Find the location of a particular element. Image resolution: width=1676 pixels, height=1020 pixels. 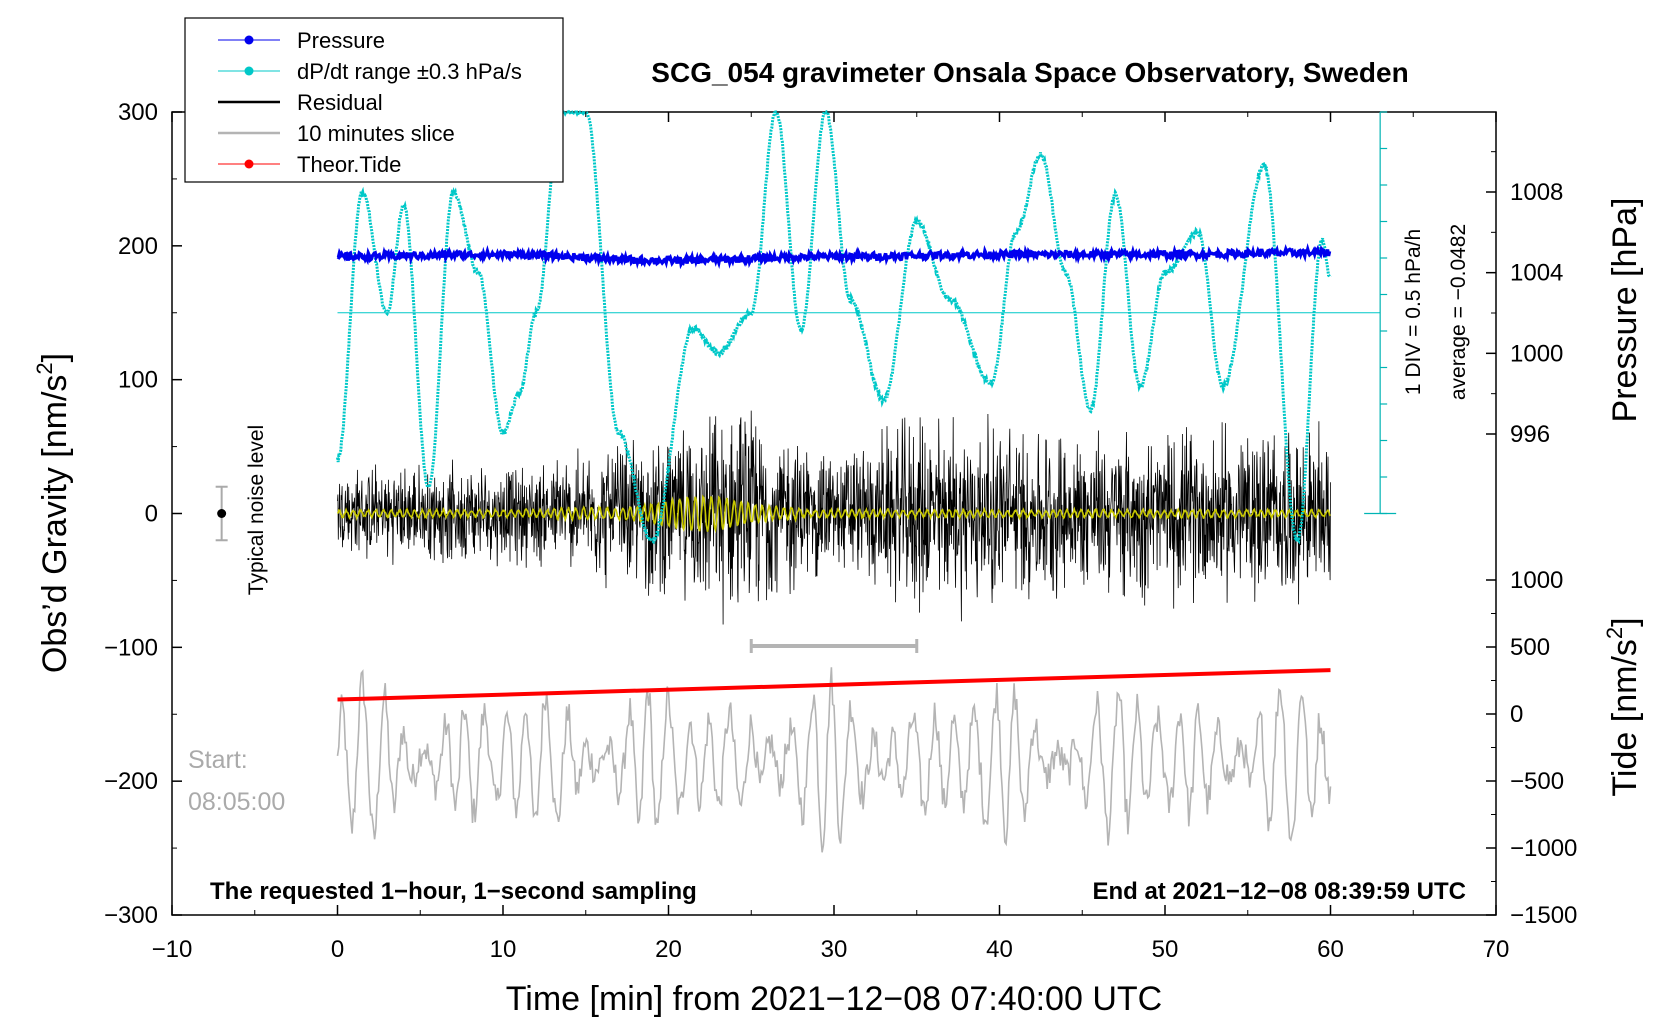

x-tick-label: 40 is located at coordinates (999, 949).